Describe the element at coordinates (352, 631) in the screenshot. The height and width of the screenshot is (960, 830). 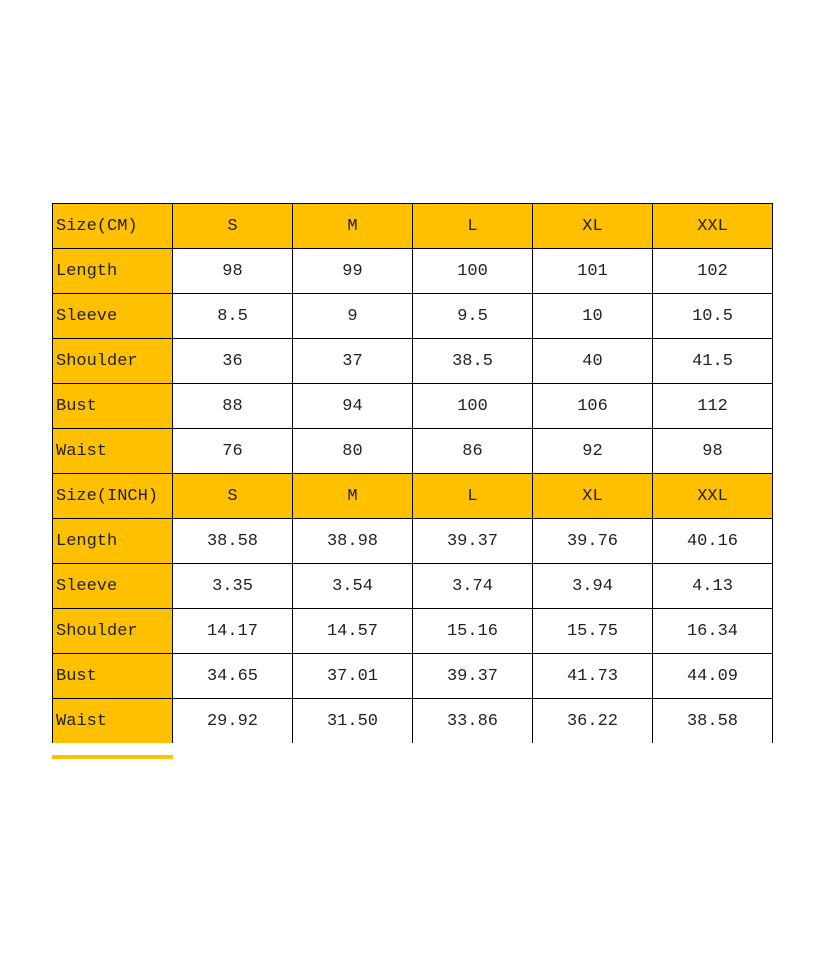
I see `value-cell: 14.57` at that location.